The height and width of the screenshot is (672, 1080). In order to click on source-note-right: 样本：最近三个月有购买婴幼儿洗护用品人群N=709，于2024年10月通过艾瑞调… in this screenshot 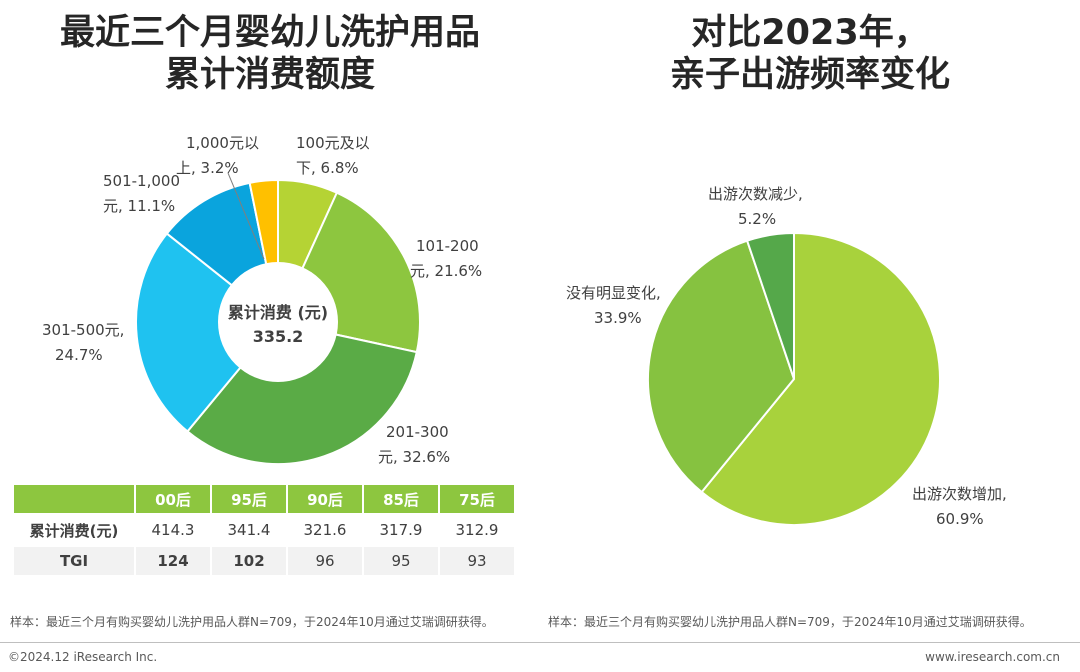, I will do `click(790, 622)`.